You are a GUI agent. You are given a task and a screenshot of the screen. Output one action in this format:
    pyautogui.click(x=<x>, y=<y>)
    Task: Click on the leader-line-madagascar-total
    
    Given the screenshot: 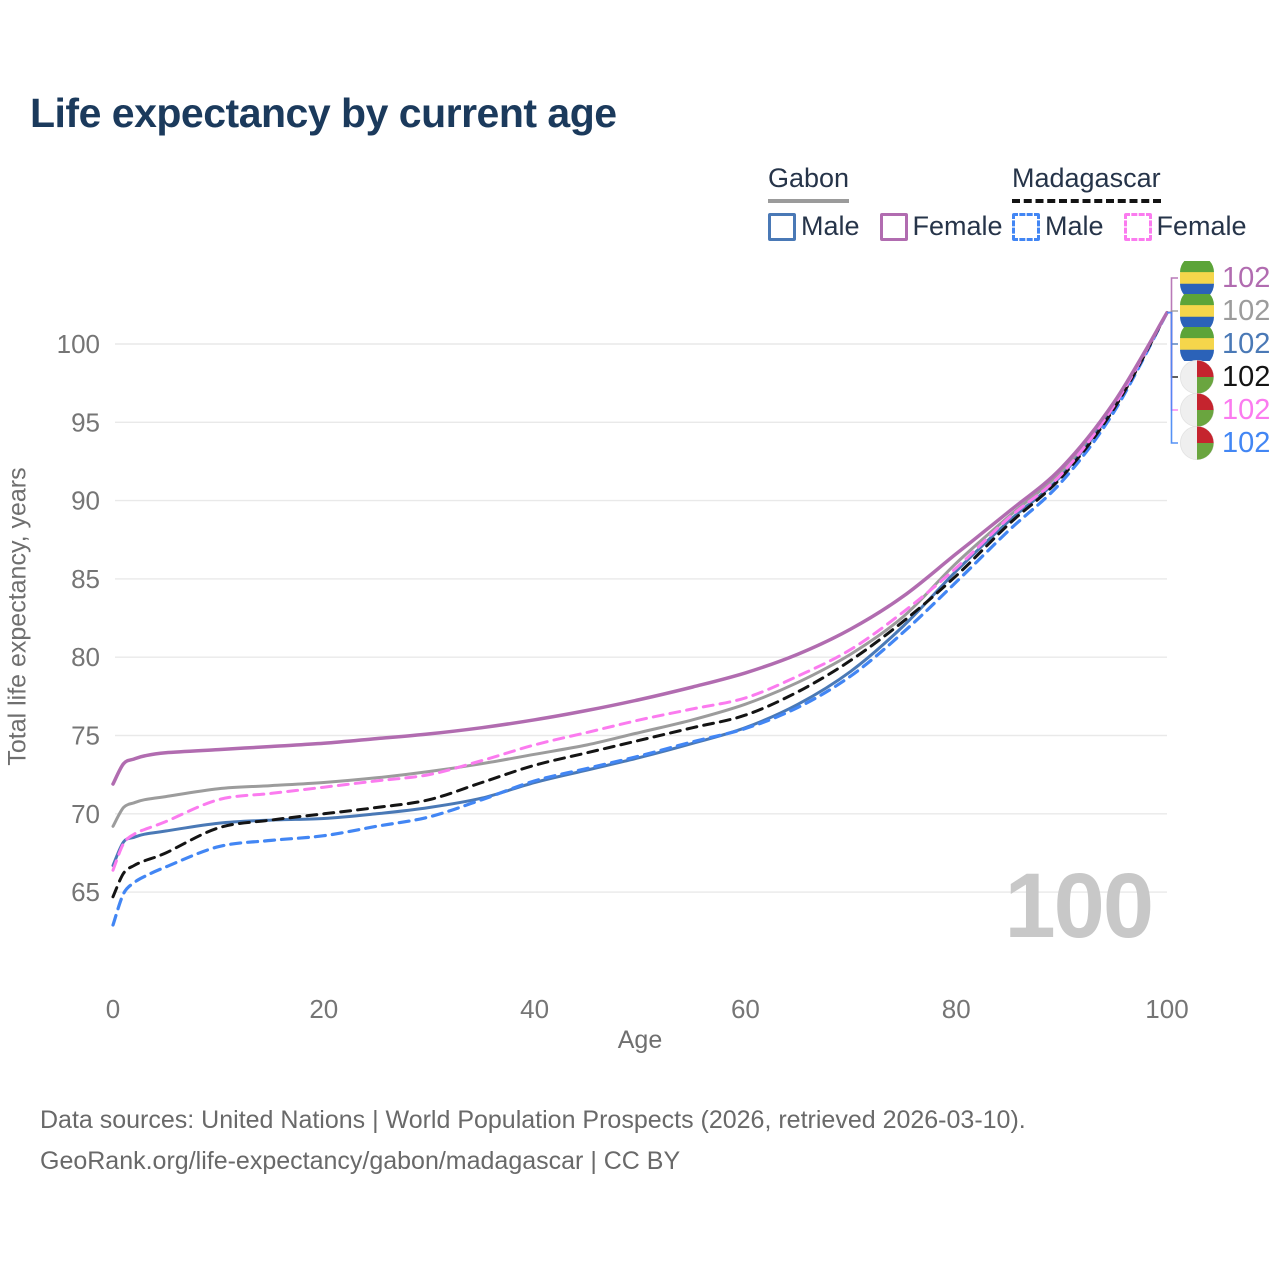 What is the action you would take?
    pyautogui.click(x=1172, y=344)
    